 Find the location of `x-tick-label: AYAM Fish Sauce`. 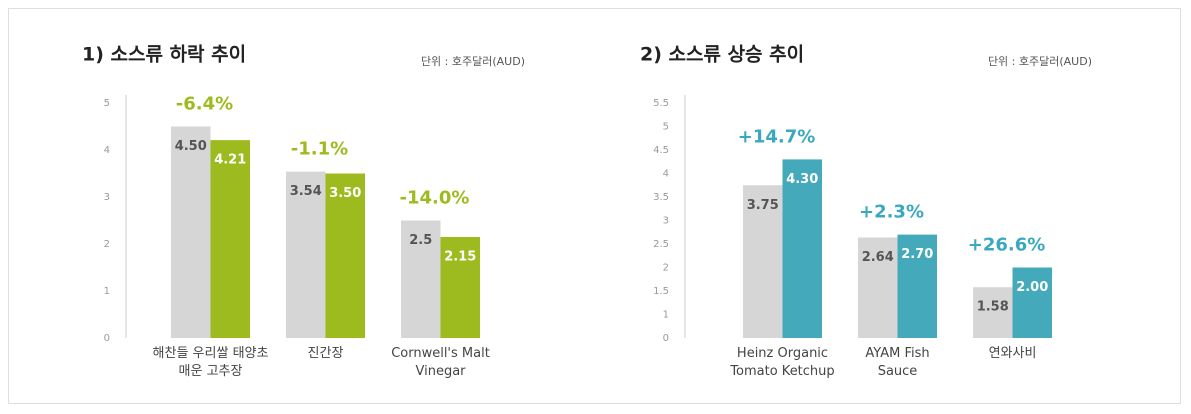

x-tick-label: AYAM Fish Sauce is located at coordinates (897, 362).